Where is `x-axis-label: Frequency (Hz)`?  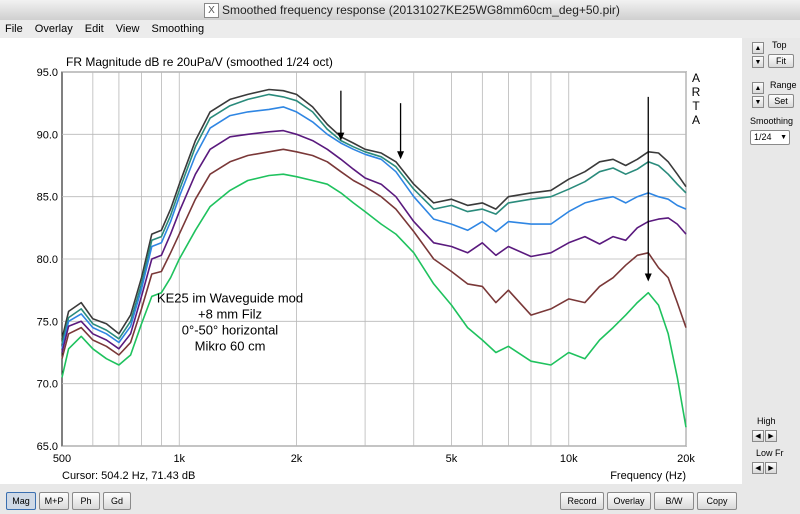
x-axis-label: Frequency (Hz) is located at coordinates (648, 476).